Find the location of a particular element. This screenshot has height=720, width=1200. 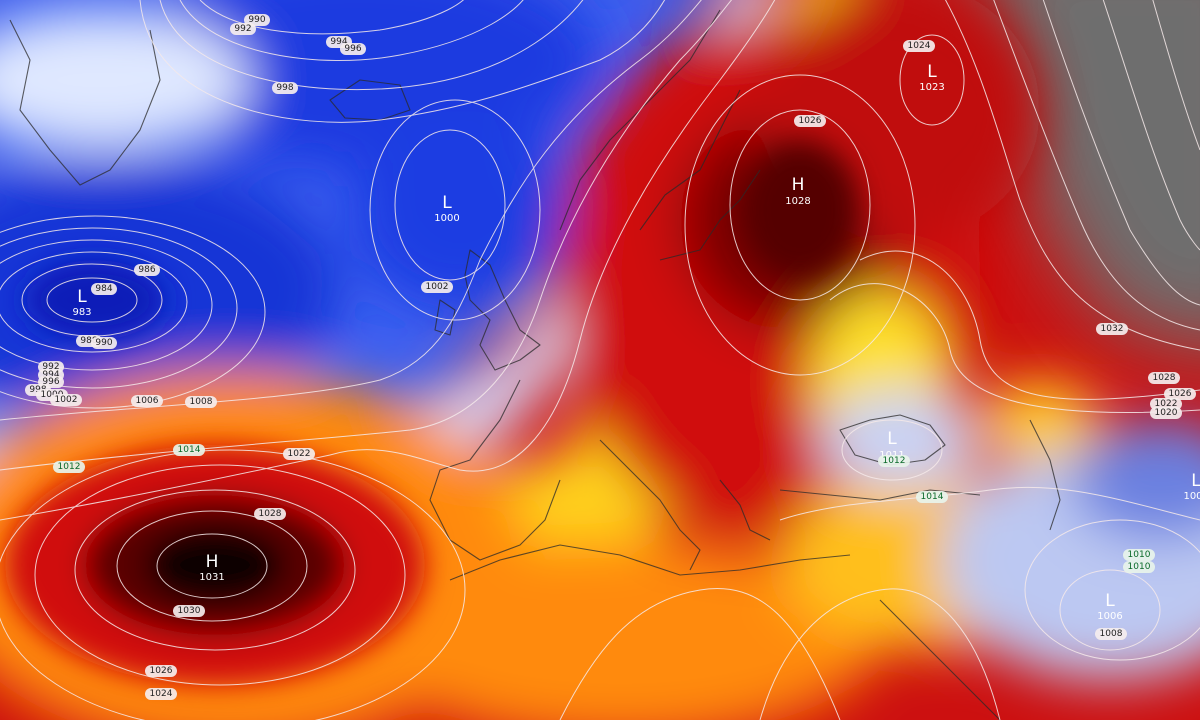

west-low-core is located at coordinates (95, 300).